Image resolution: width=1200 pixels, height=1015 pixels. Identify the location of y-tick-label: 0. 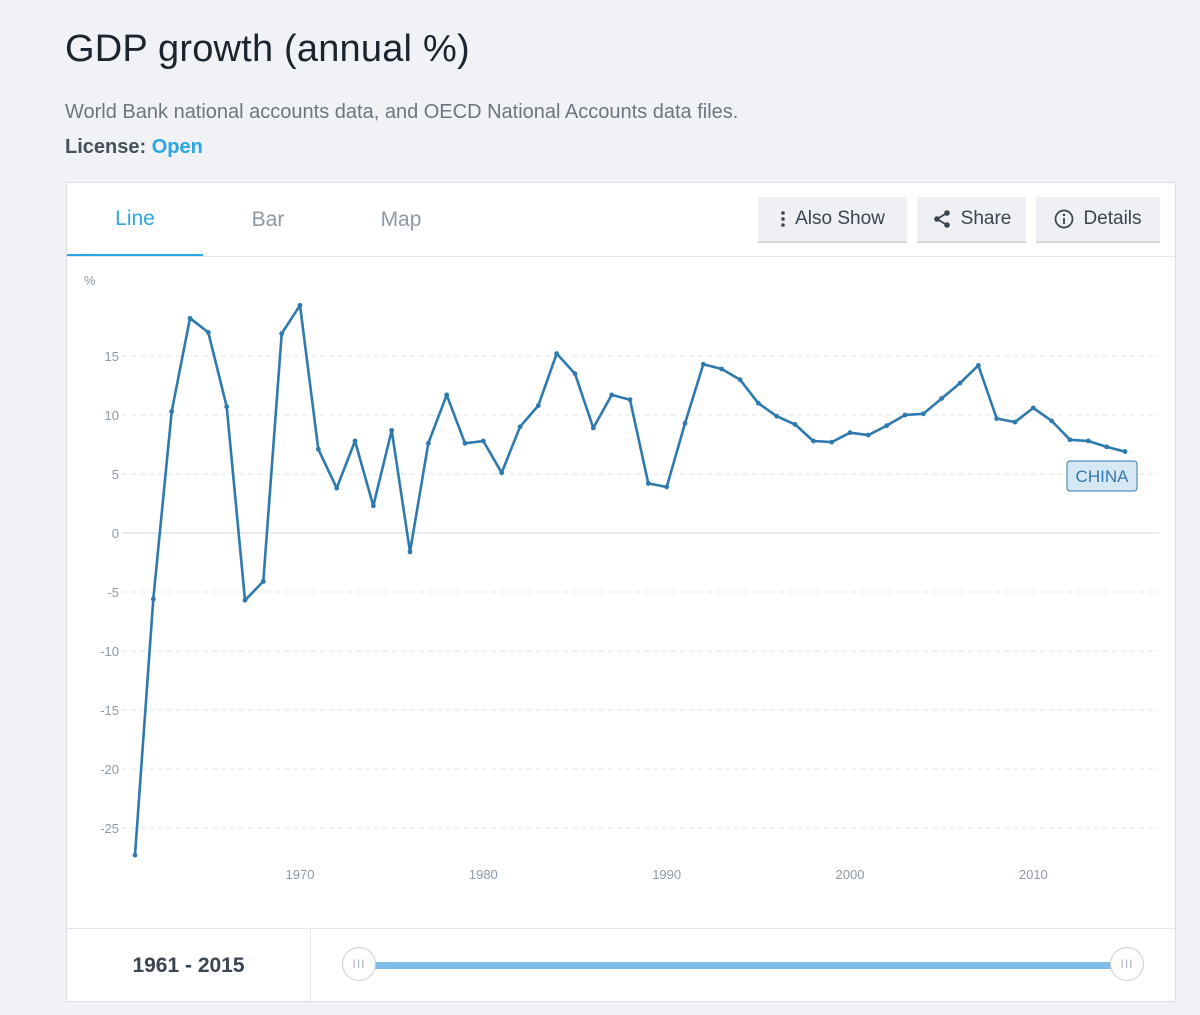
(115, 533).